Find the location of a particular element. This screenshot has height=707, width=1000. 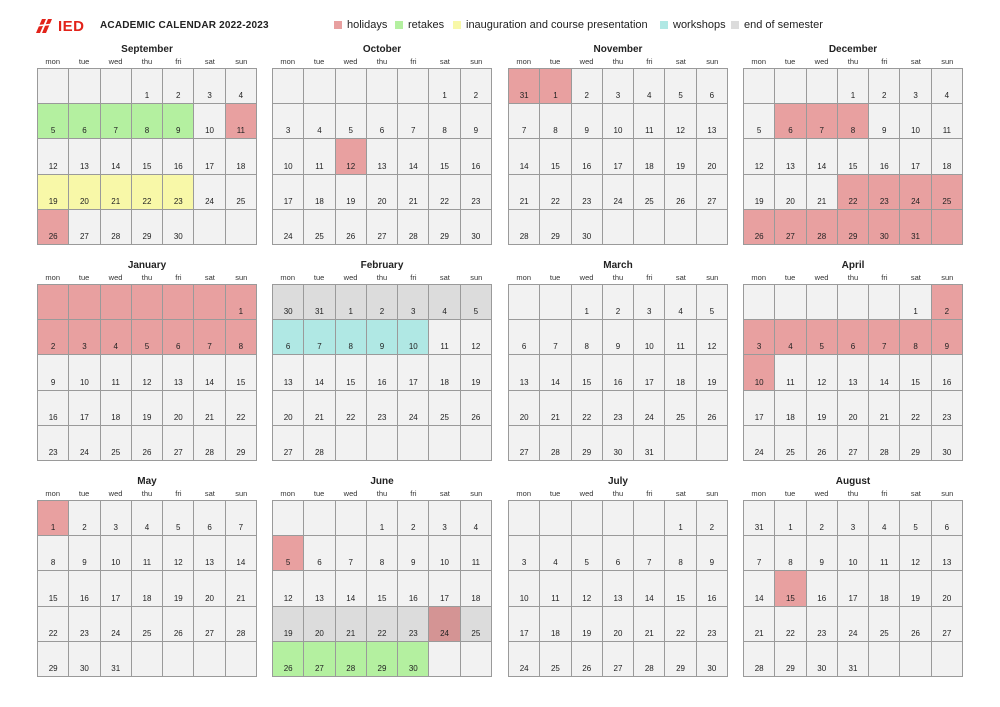

day-cell: 31 is located at coordinates (525, 87).